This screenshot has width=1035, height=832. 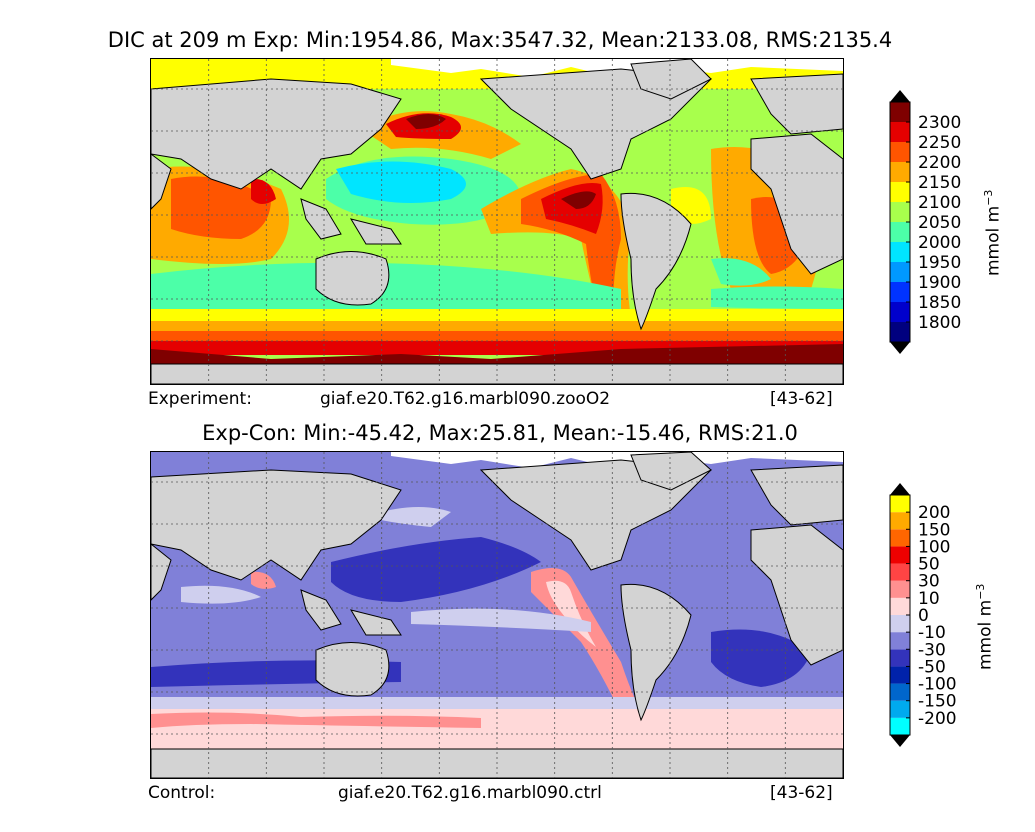 What do you see at coordinates (932, 667) in the screenshot?
I see `colorbar-tick-label: -50` at bounding box center [932, 667].